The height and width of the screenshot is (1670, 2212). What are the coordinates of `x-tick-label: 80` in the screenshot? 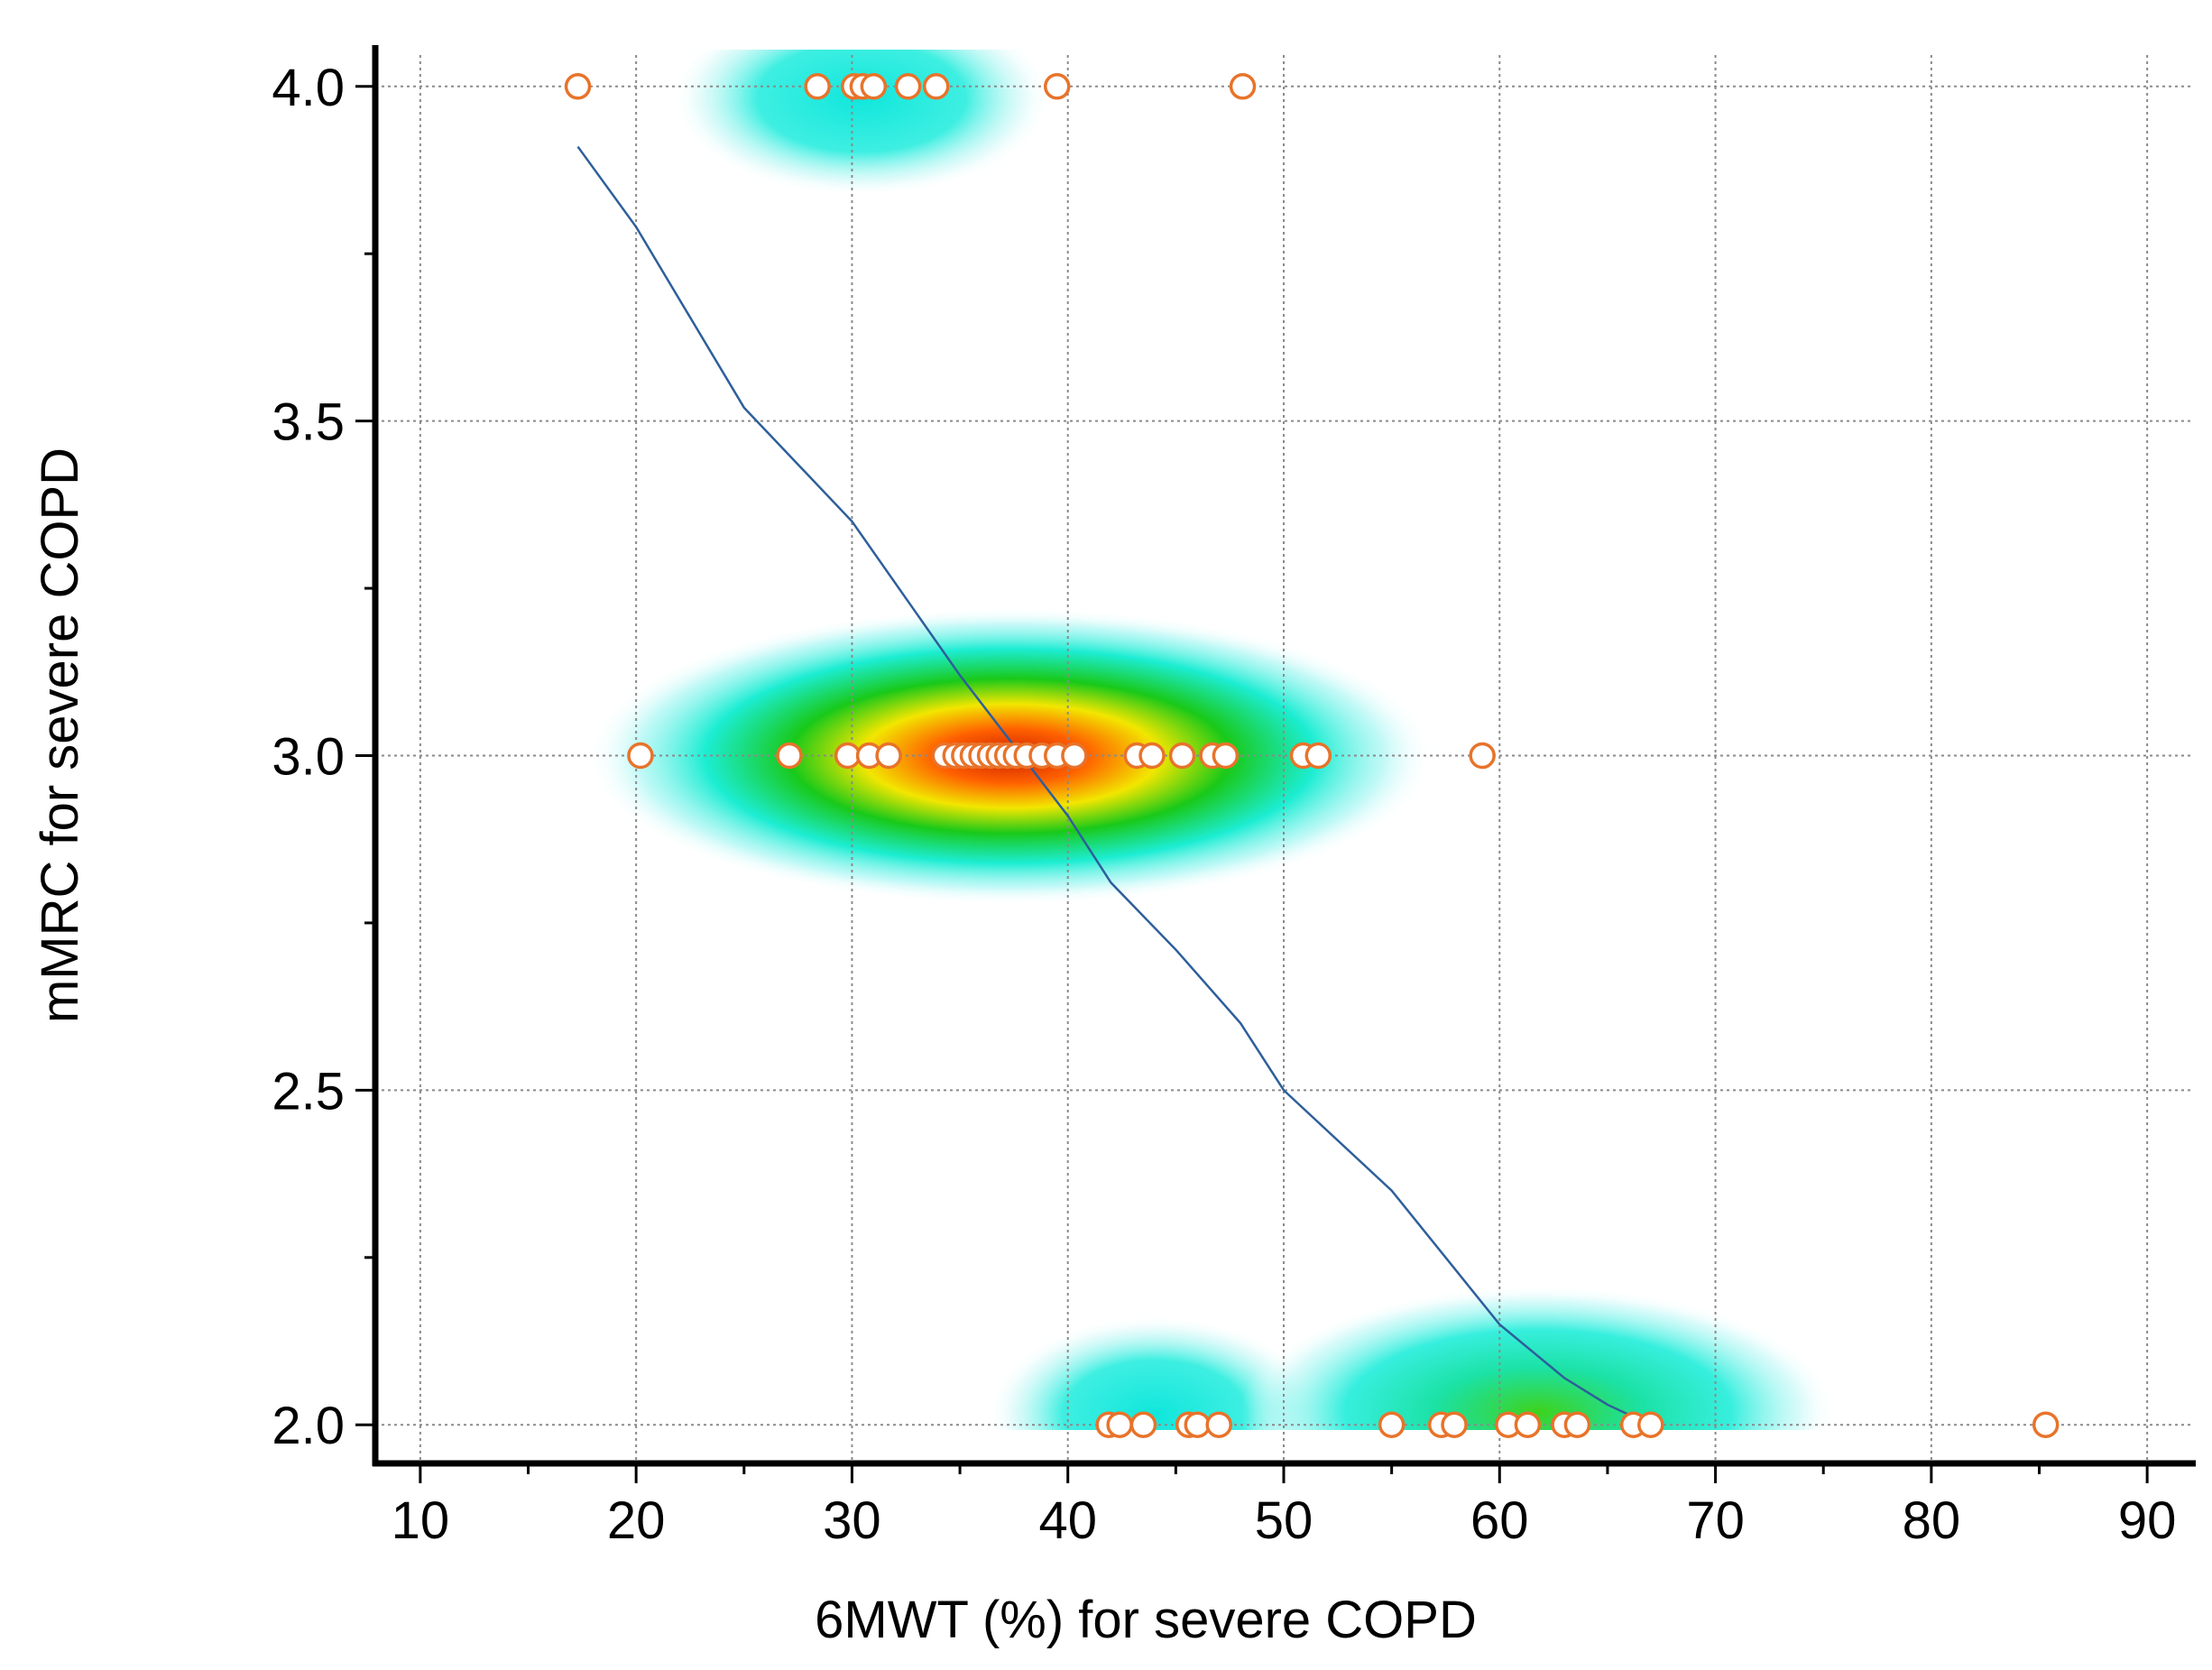 It's located at (1932, 1521).